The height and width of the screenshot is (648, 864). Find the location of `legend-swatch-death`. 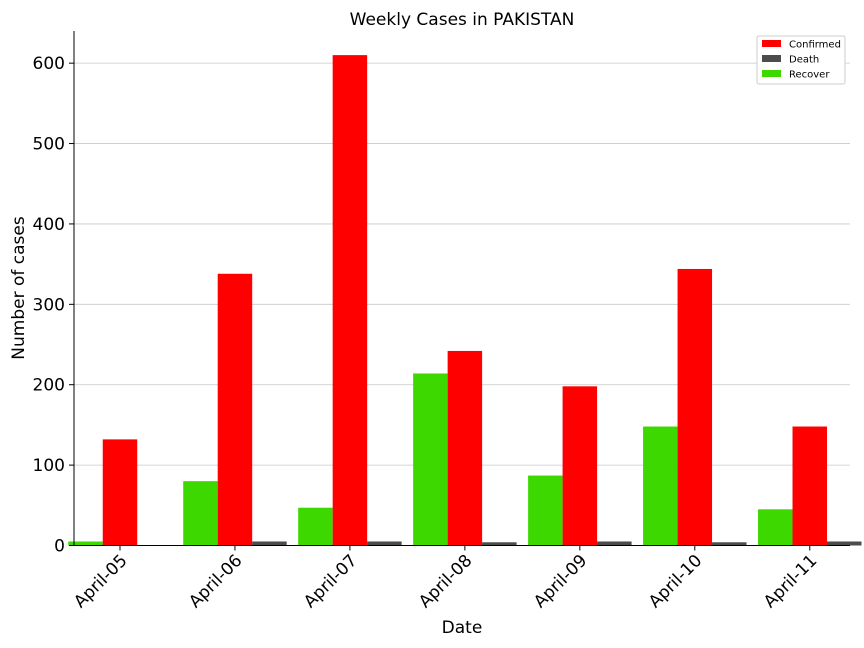

legend-swatch-death is located at coordinates (771, 58).